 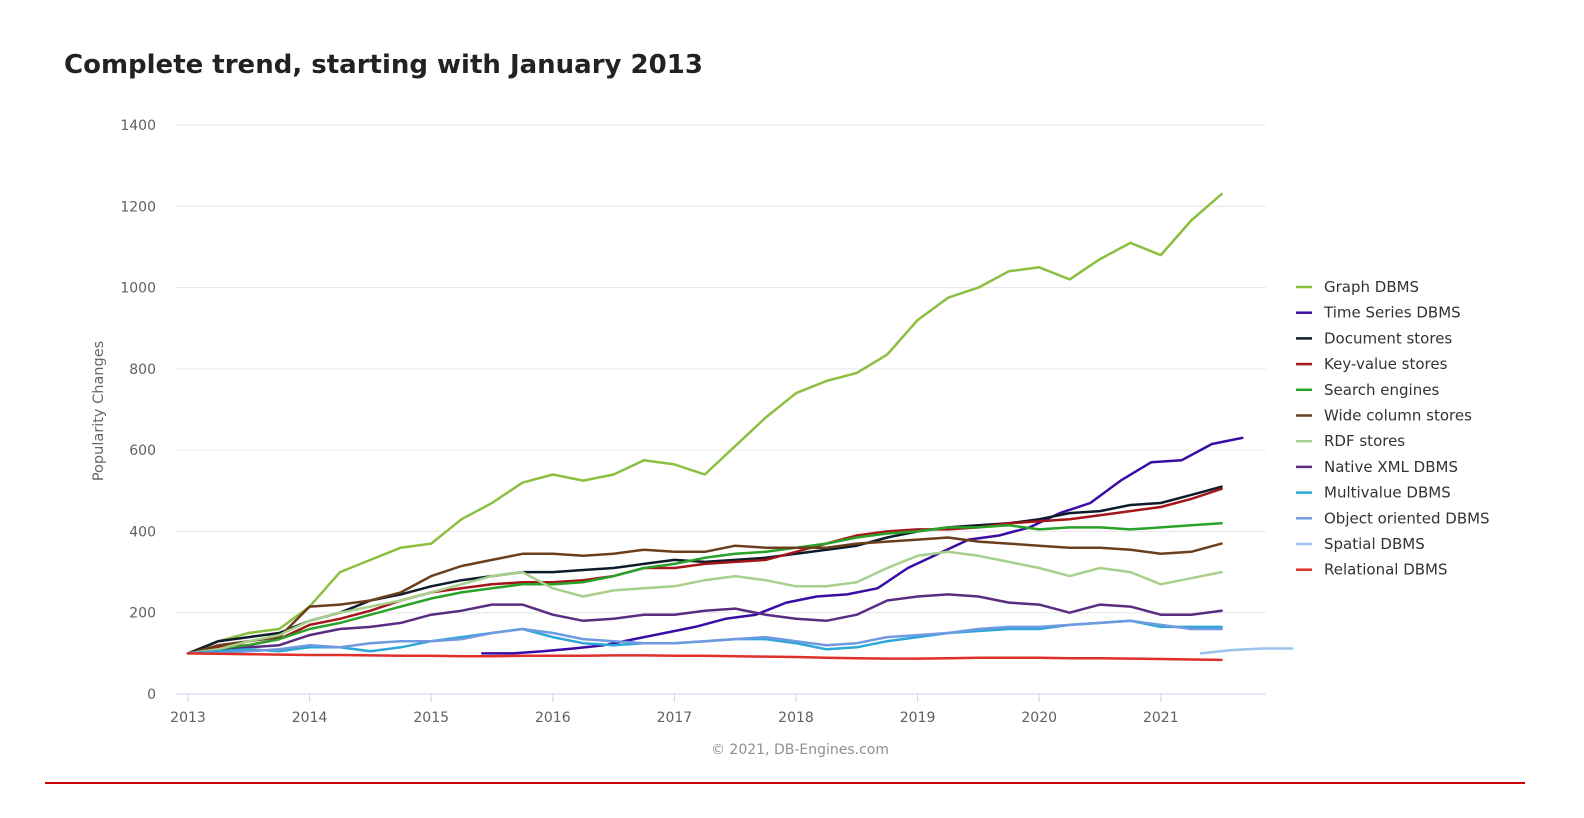 What do you see at coordinates (1381, 390) in the screenshot?
I see `legend-label: Search engines` at bounding box center [1381, 390].